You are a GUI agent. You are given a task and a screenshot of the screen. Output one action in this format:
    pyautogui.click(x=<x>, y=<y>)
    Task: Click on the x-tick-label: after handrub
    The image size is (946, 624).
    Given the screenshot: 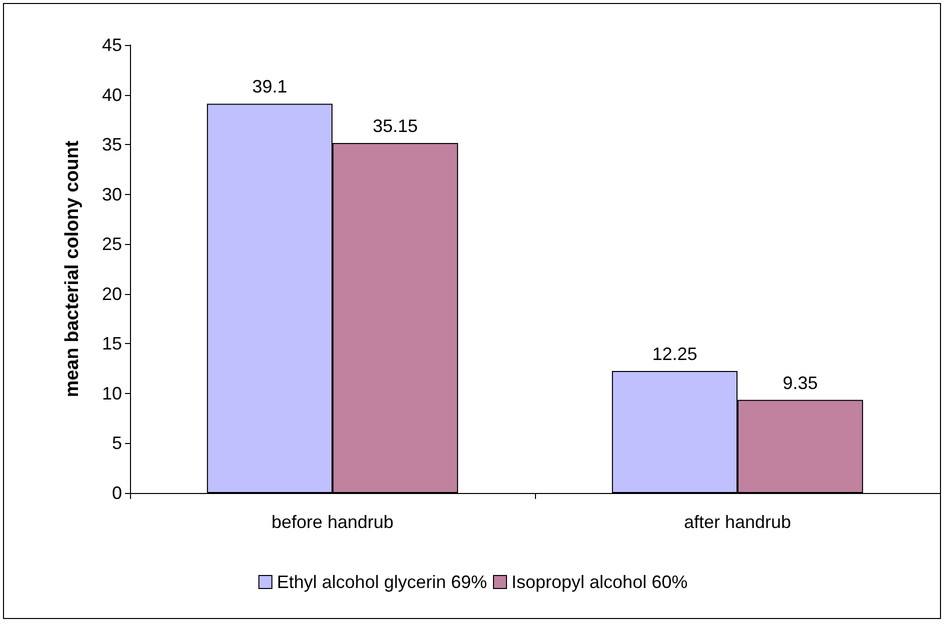 What is the action you would take?
    pyautogui.click(x=738, y=522)
    